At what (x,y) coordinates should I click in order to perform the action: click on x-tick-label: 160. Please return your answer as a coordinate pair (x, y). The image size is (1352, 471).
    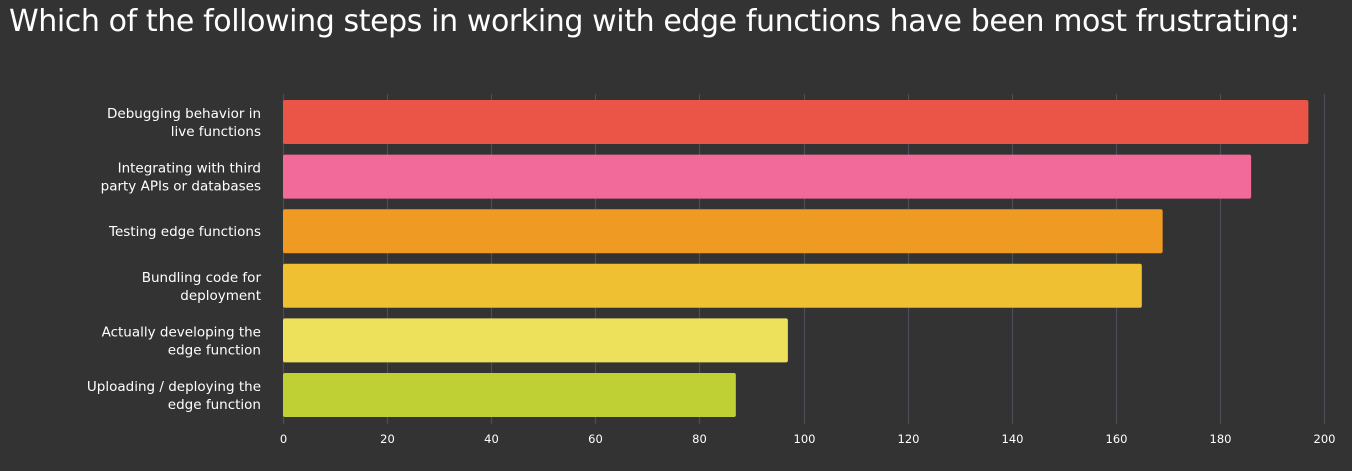
    Looking at the image, I should click on (1117, 439).